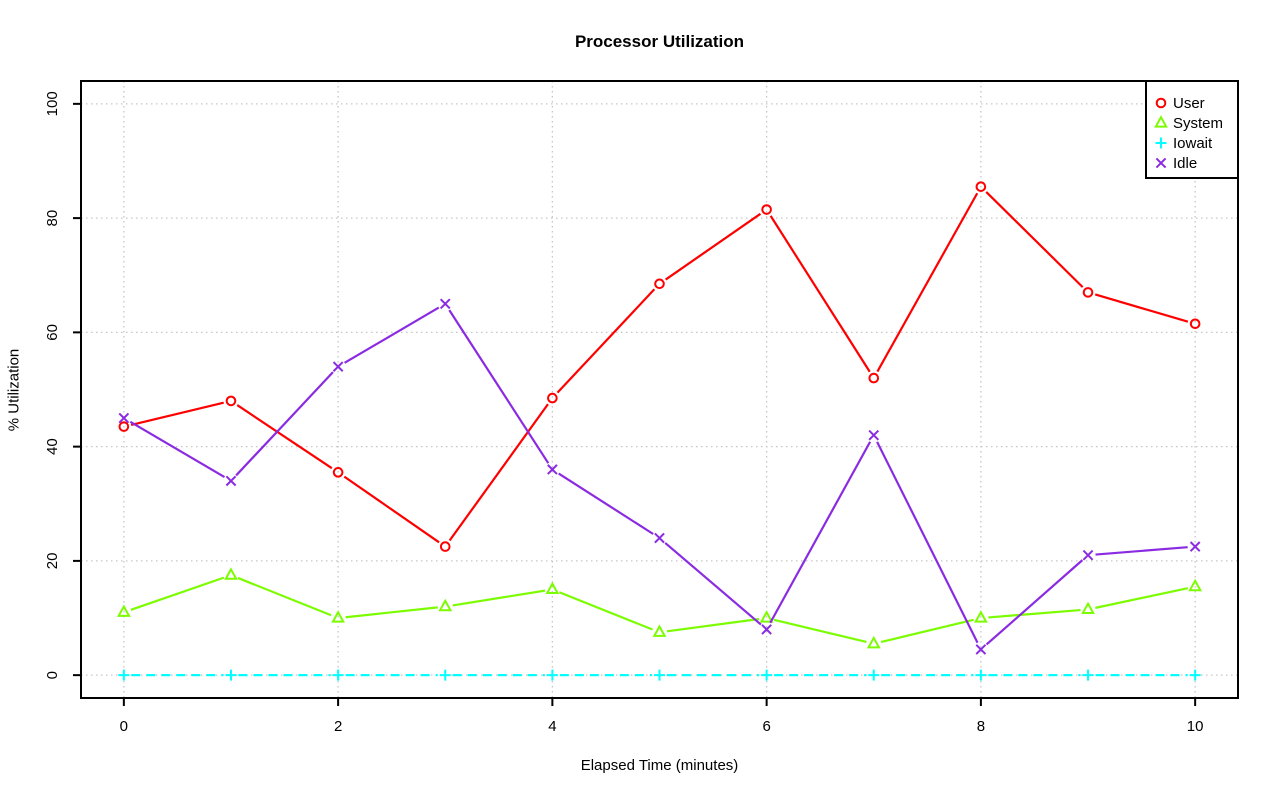 Image resolution: width=1280 pixels, height=801 pixels. What do you see at coordinates (659, 765) in the screenshot?
I see `x-axis-label: Elapsed Time (minutes)` at bounding box center [659, 765].